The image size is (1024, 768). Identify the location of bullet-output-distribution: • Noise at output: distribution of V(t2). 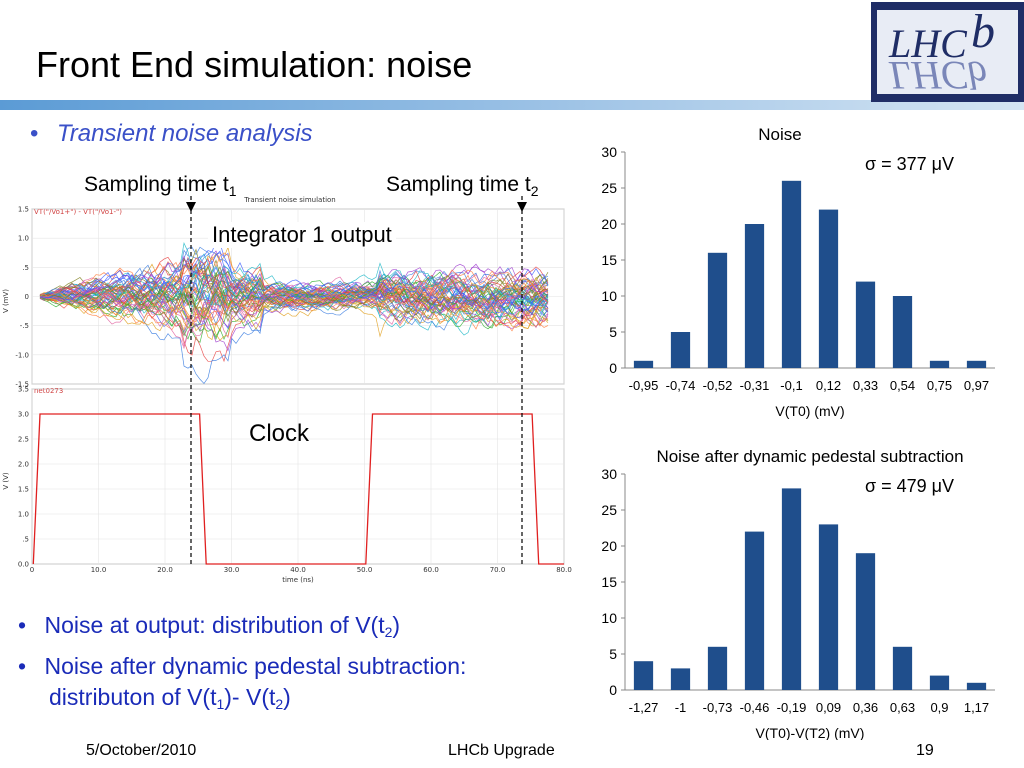
(209, 626).